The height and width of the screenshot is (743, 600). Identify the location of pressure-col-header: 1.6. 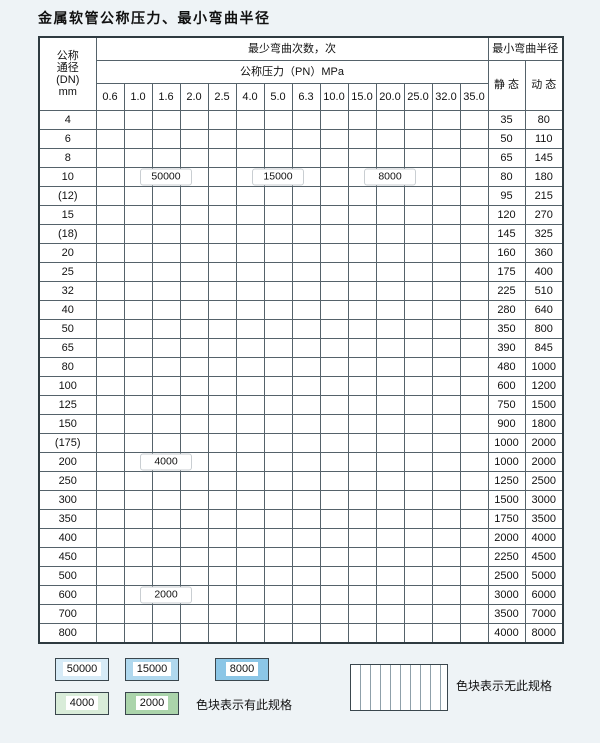
(166, 97).